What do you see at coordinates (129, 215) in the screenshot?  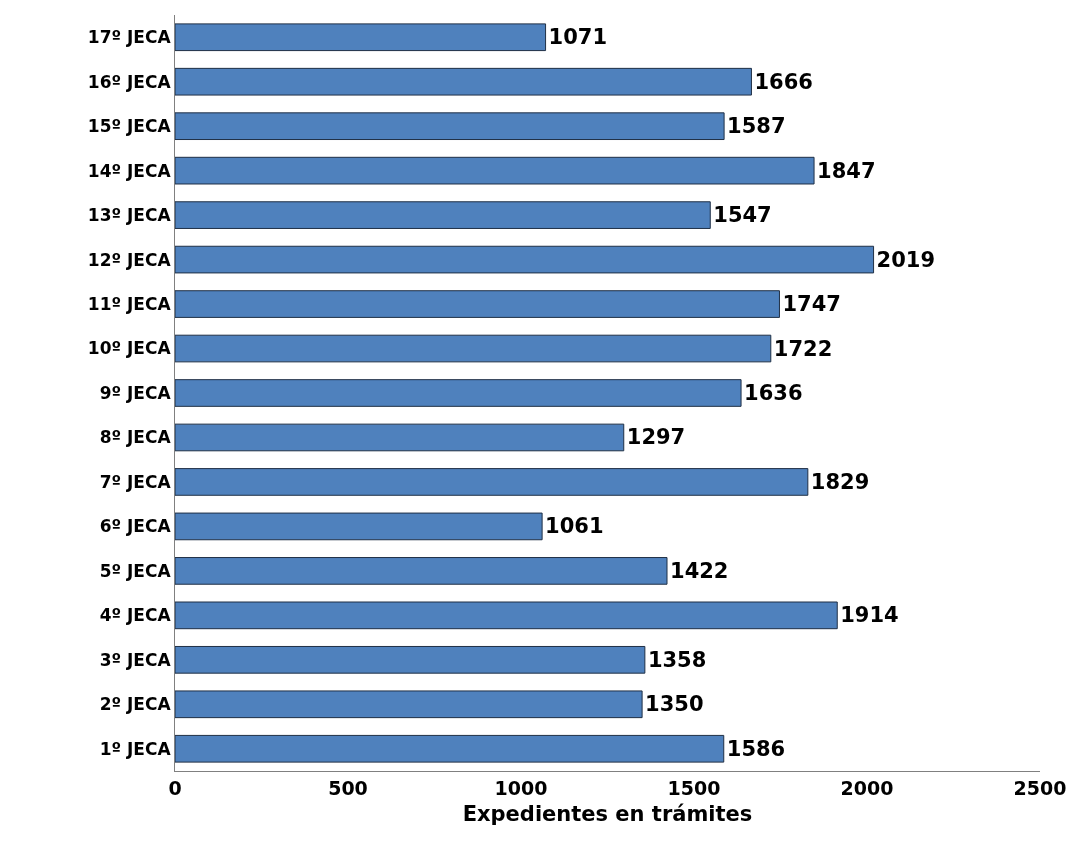 I see `y-tick-label: 13º JECA` at bounding box center [129, 215].